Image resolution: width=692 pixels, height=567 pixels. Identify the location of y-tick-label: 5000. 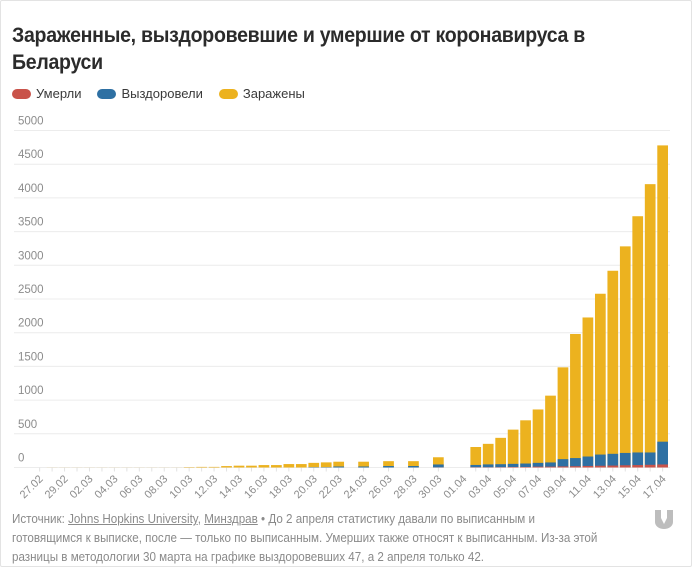
(31, 122).